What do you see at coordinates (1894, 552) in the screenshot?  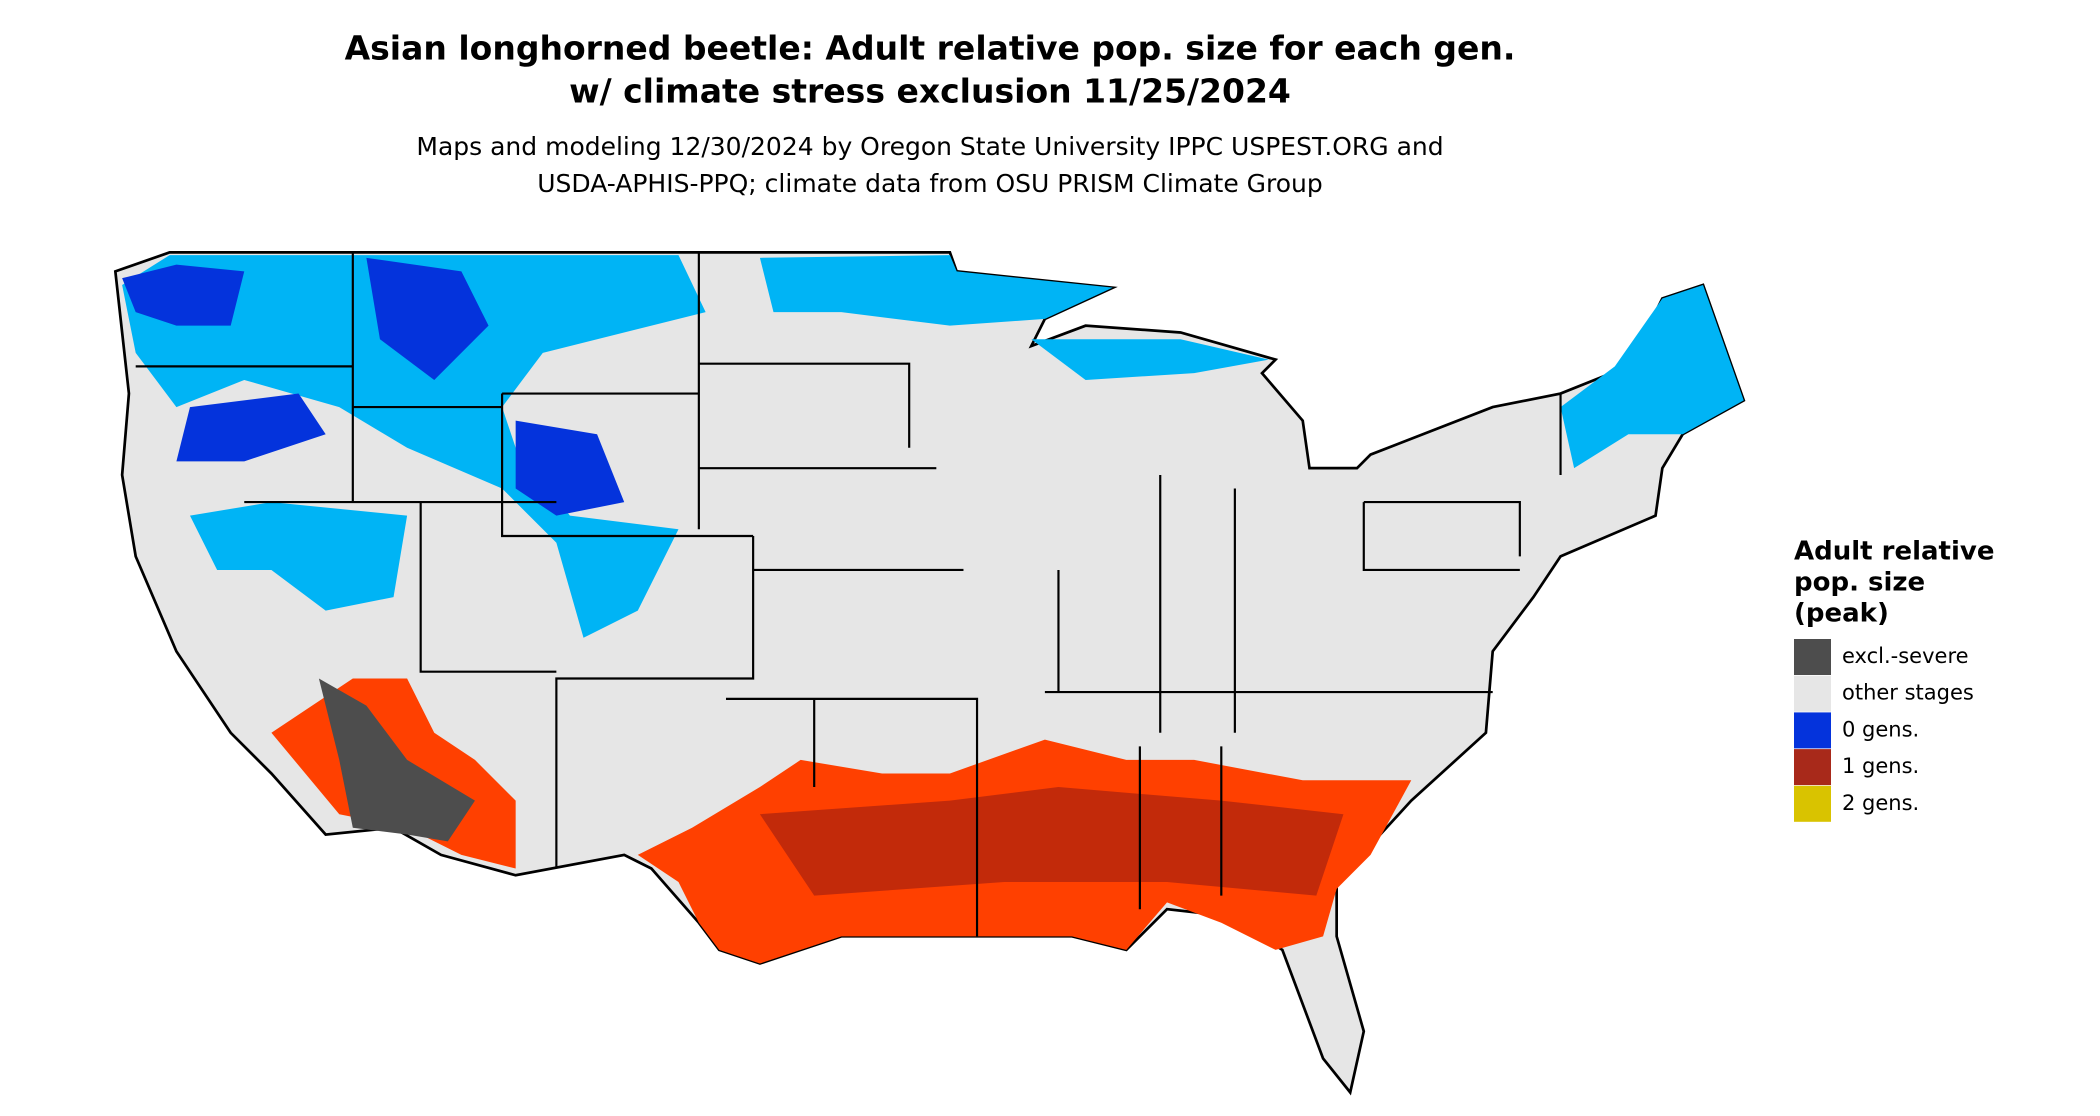 I see `legend-title-line: Adult relative` at bounding box center [1894, 552].